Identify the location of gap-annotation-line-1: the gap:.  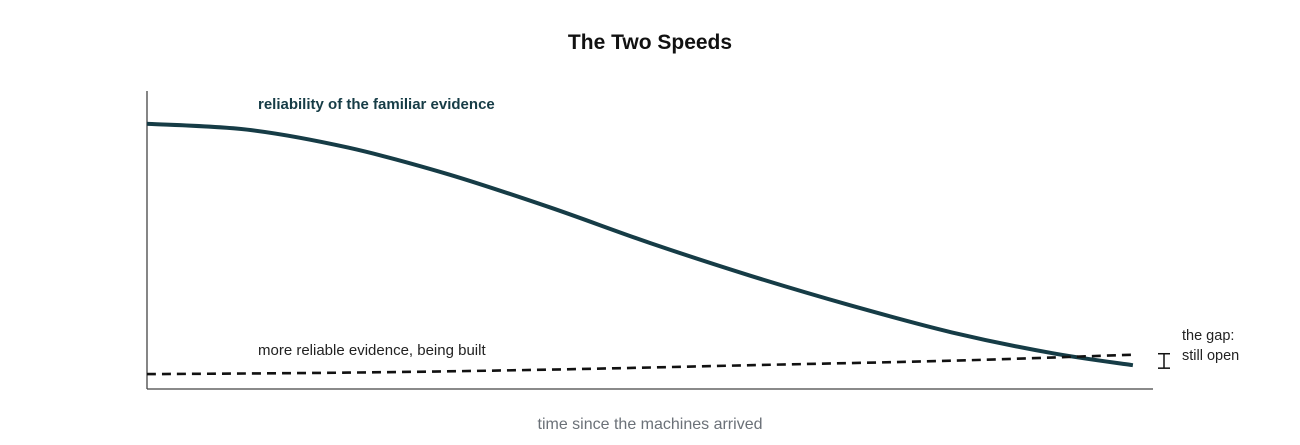
(1208, 336).